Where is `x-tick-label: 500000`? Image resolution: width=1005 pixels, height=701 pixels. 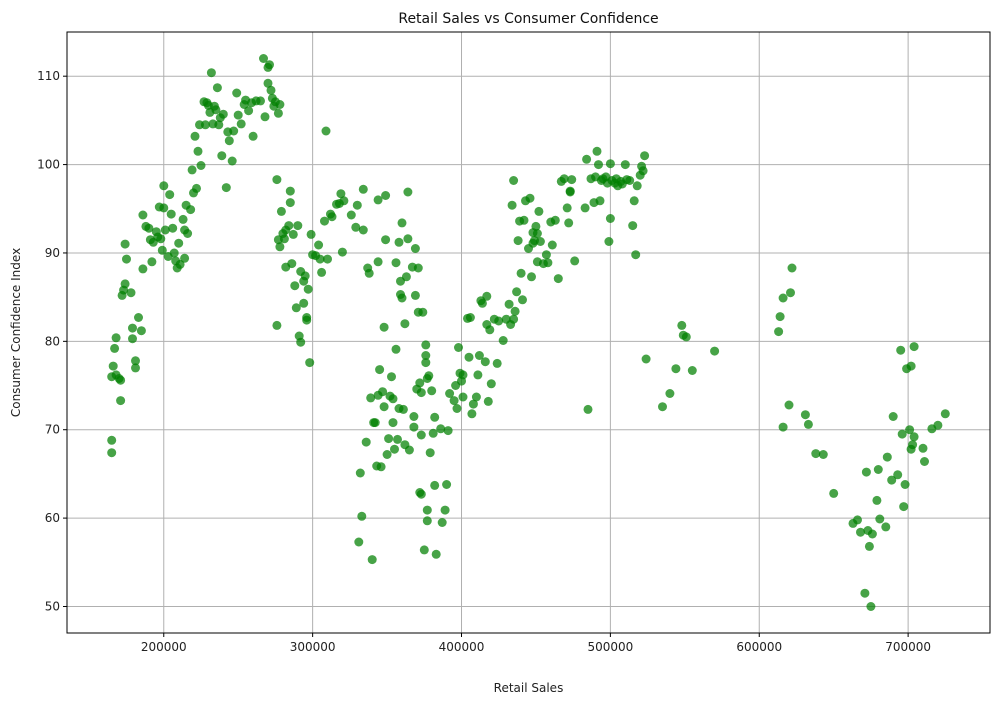 x-tick-label: 500000 is located at coordinates (610, 647).